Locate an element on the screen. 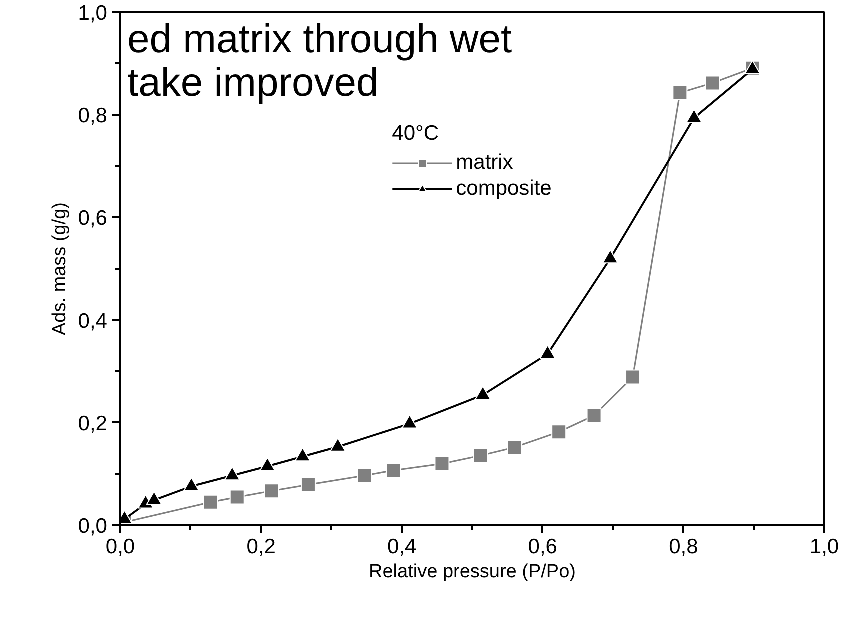 This screenshot has height=621, width=856. x-tick-label: 1,0 is located at coordinates (825, 547).